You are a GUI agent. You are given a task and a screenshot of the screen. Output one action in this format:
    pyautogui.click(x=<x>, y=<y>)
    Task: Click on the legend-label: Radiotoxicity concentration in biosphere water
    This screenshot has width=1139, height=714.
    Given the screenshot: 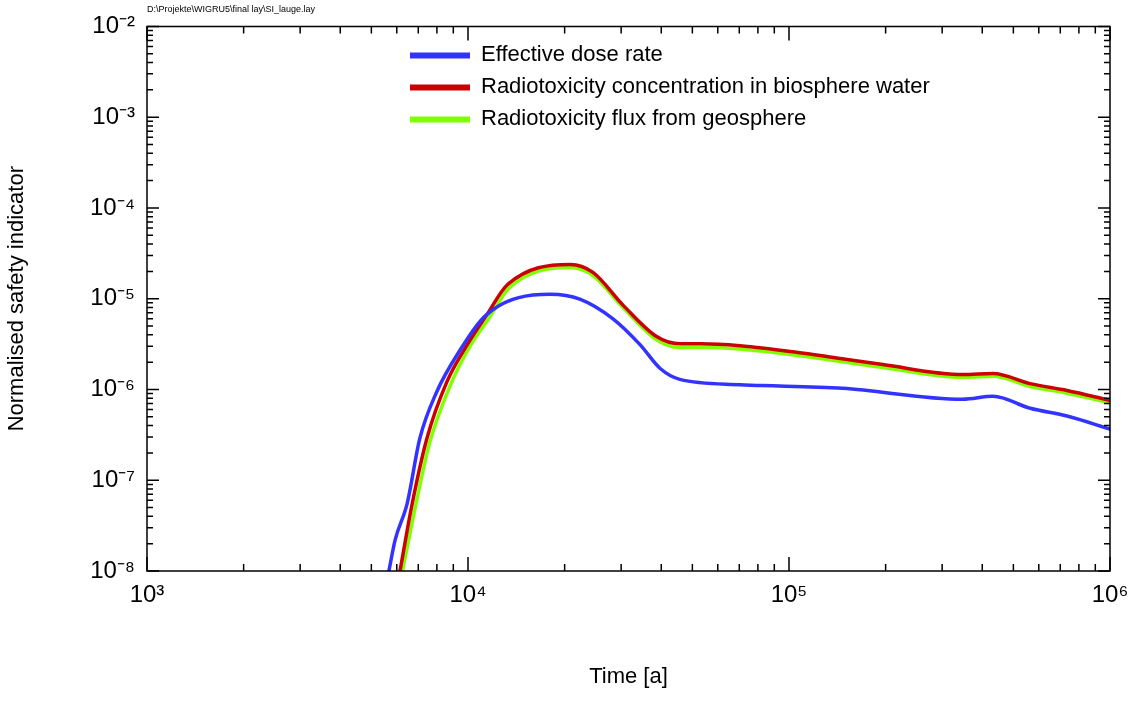 What is the action you would take?
    pyautogui.click(x=705, y=86)
    